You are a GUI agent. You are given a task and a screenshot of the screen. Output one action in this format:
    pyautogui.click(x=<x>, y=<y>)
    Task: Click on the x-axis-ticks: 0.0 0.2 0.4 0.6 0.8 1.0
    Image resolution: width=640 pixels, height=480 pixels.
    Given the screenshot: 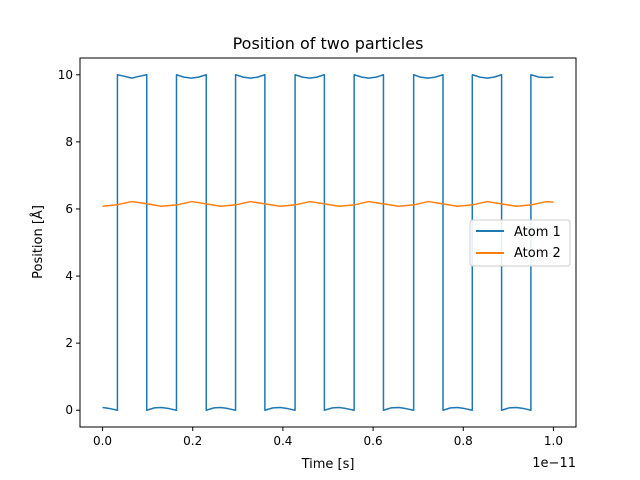 What is the action you would take?
    pyautogui.click(x=328, y=437)
    